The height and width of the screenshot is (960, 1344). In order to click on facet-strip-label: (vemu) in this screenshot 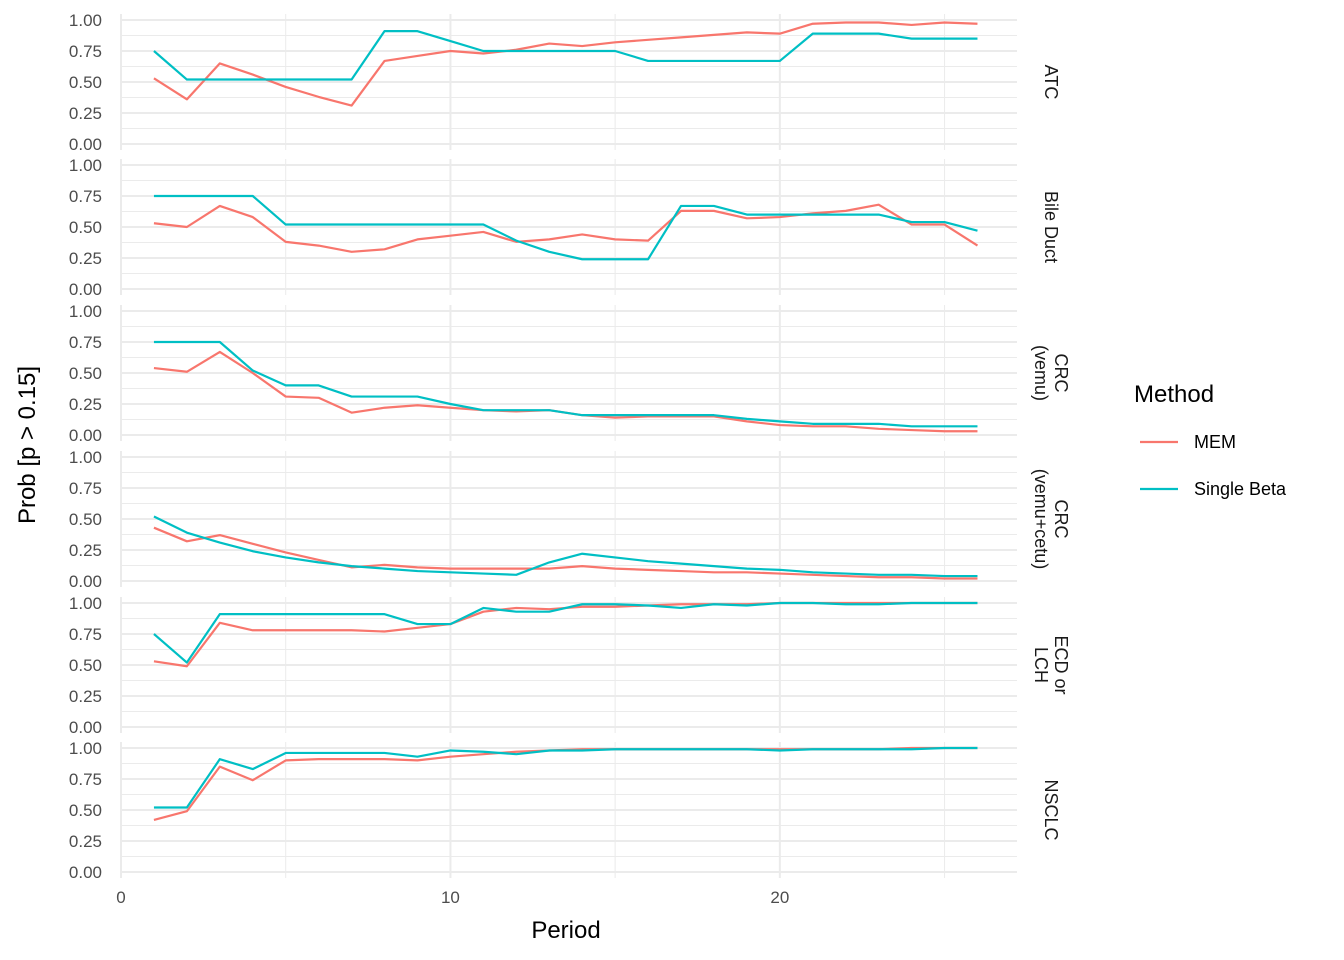, I will do `click(1041, 373)`.